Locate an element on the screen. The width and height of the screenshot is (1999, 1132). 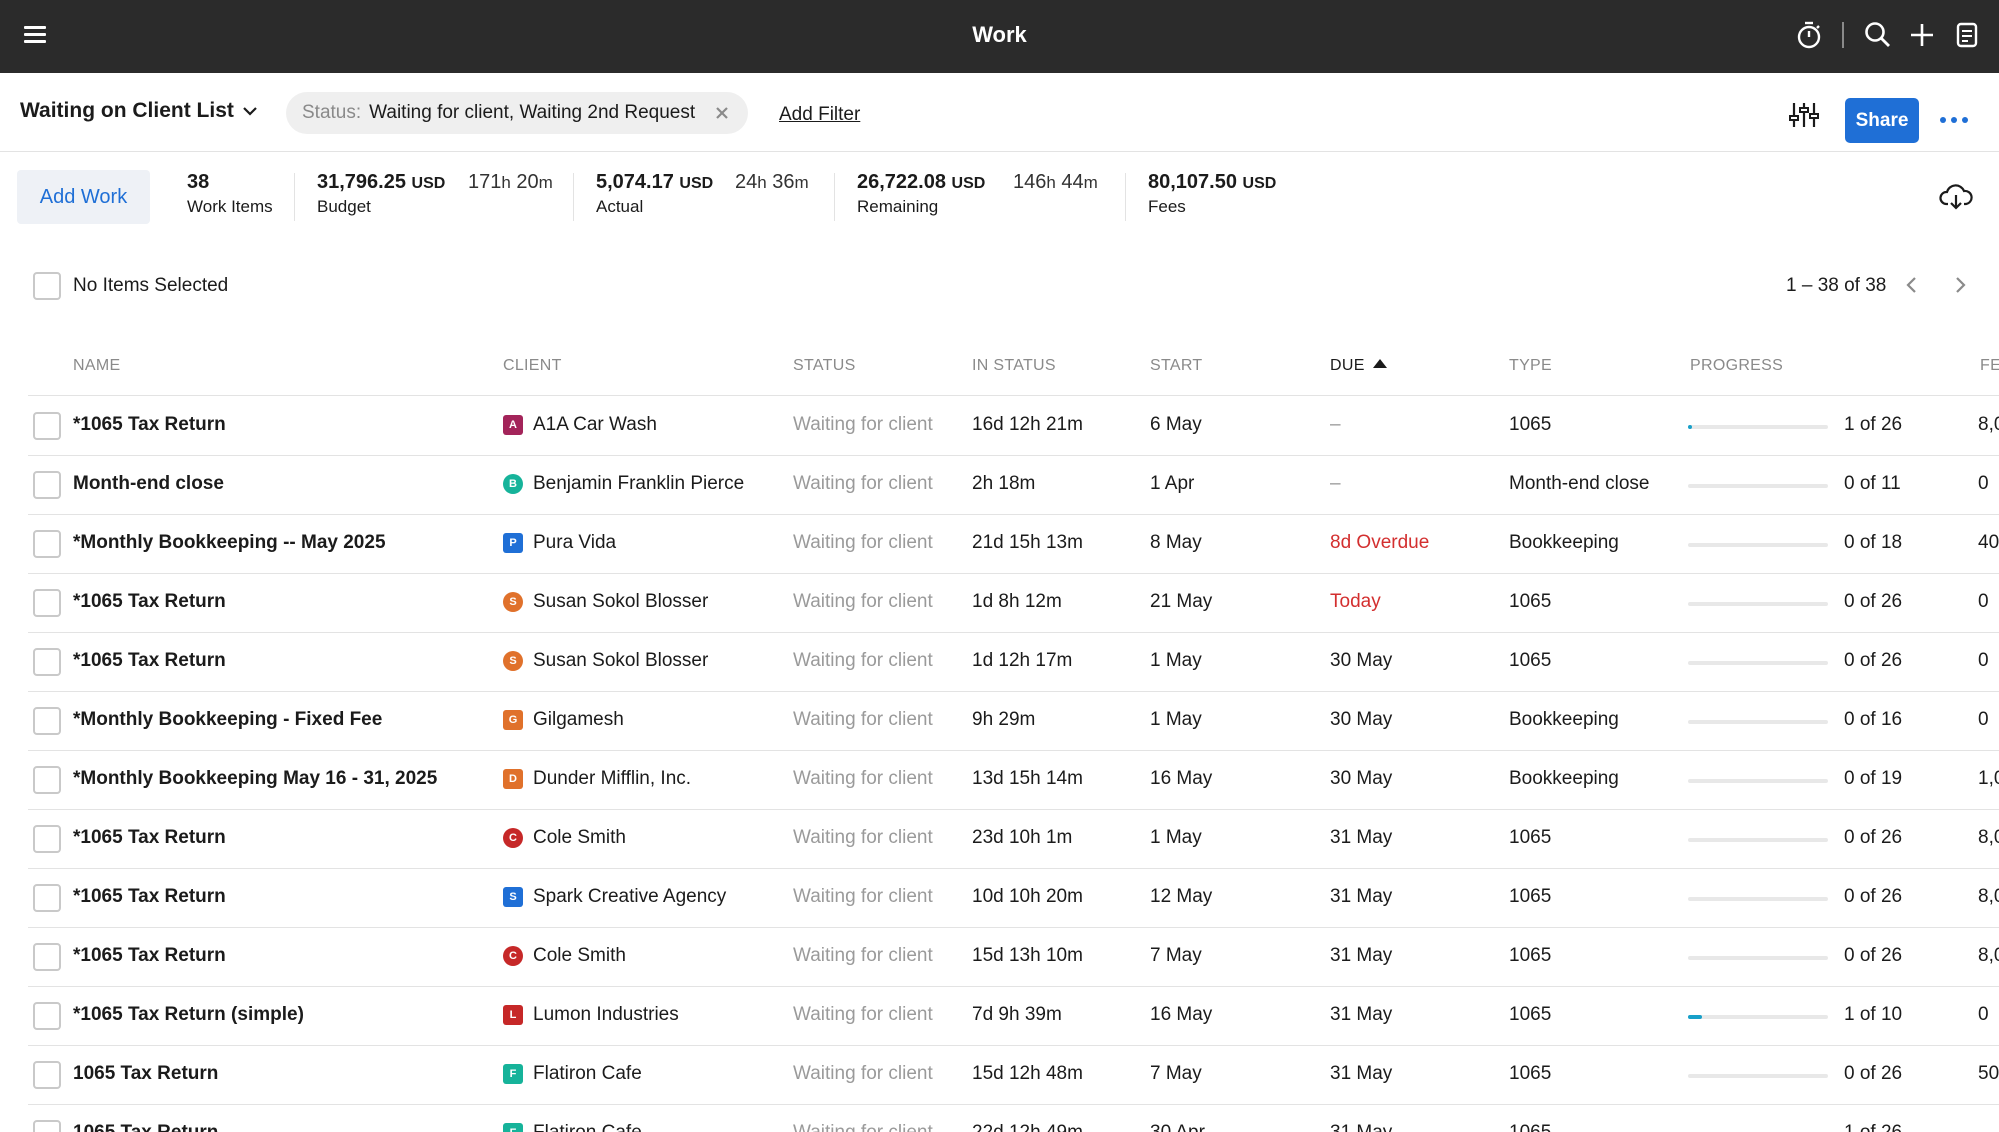
client-cell: B Benjamin Franklin Pierce is located at coordinates (623, 484).